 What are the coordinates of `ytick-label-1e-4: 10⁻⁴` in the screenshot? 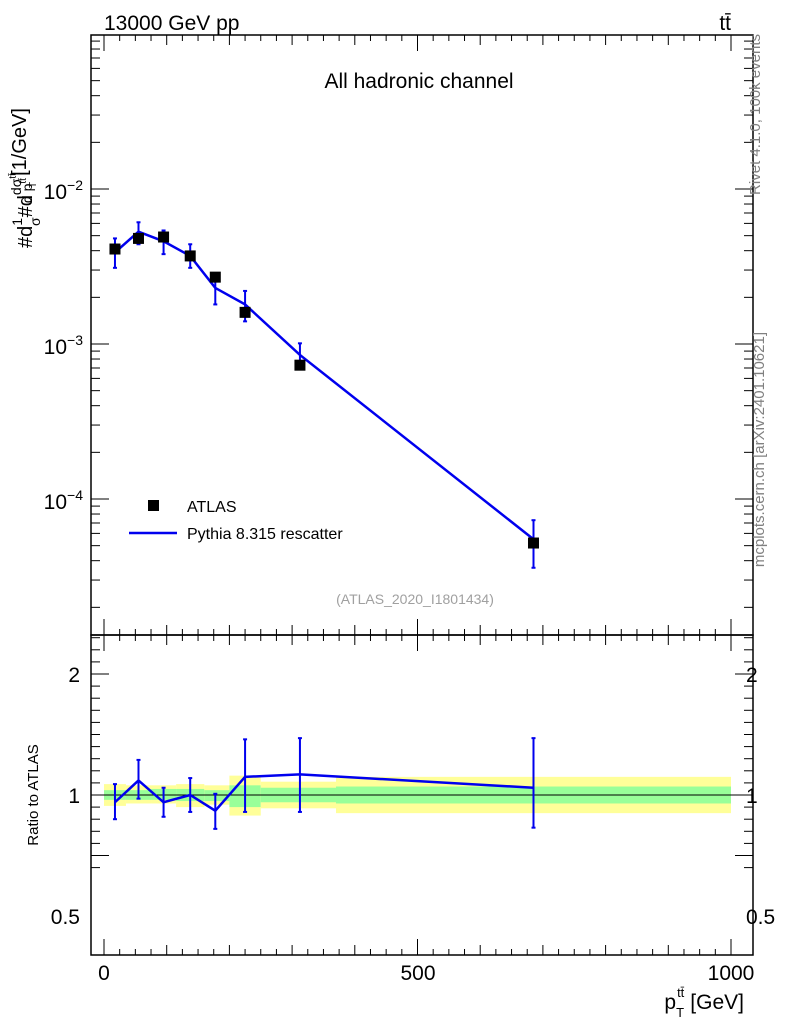 It's located at (64, 500).